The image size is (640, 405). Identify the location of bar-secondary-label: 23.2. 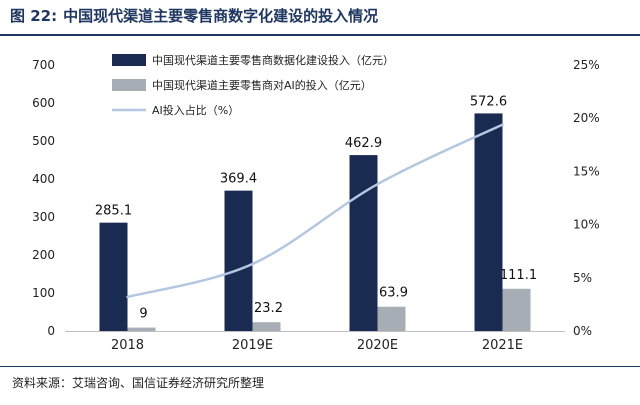
(268, 308).